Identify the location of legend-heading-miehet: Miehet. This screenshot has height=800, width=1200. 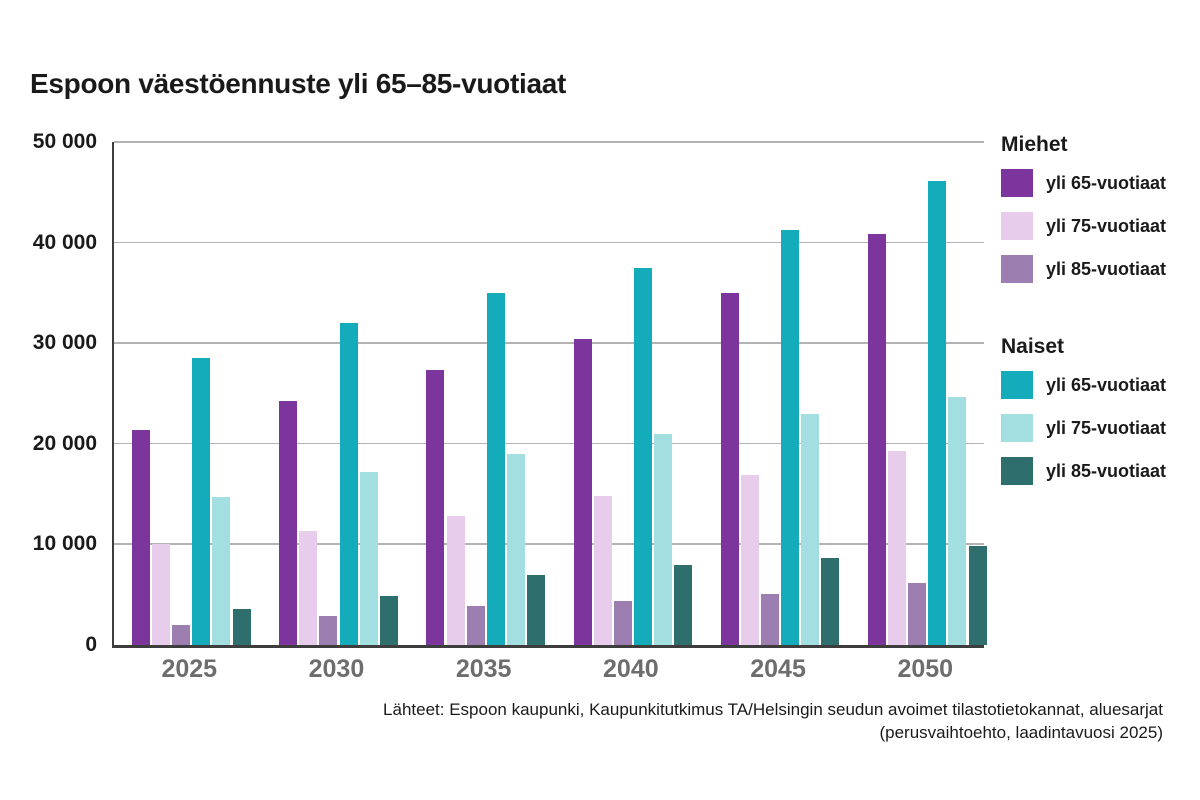
(1034, 144).